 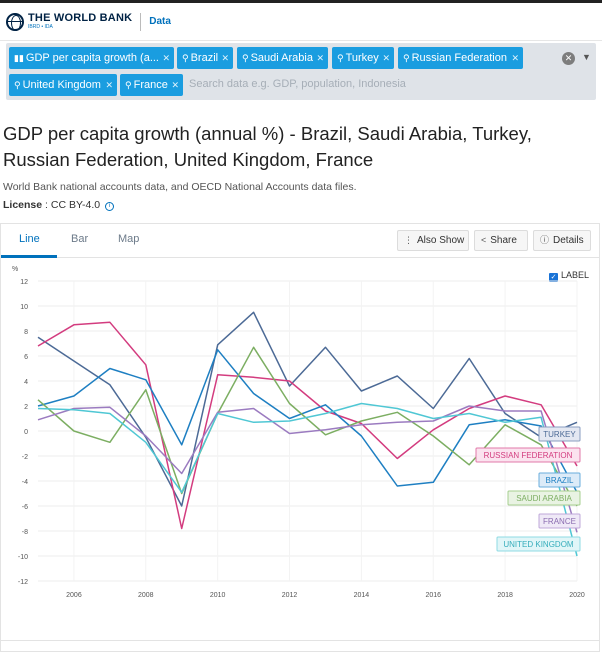 I want to click on share-icon: <, so click(x=484, y=240).